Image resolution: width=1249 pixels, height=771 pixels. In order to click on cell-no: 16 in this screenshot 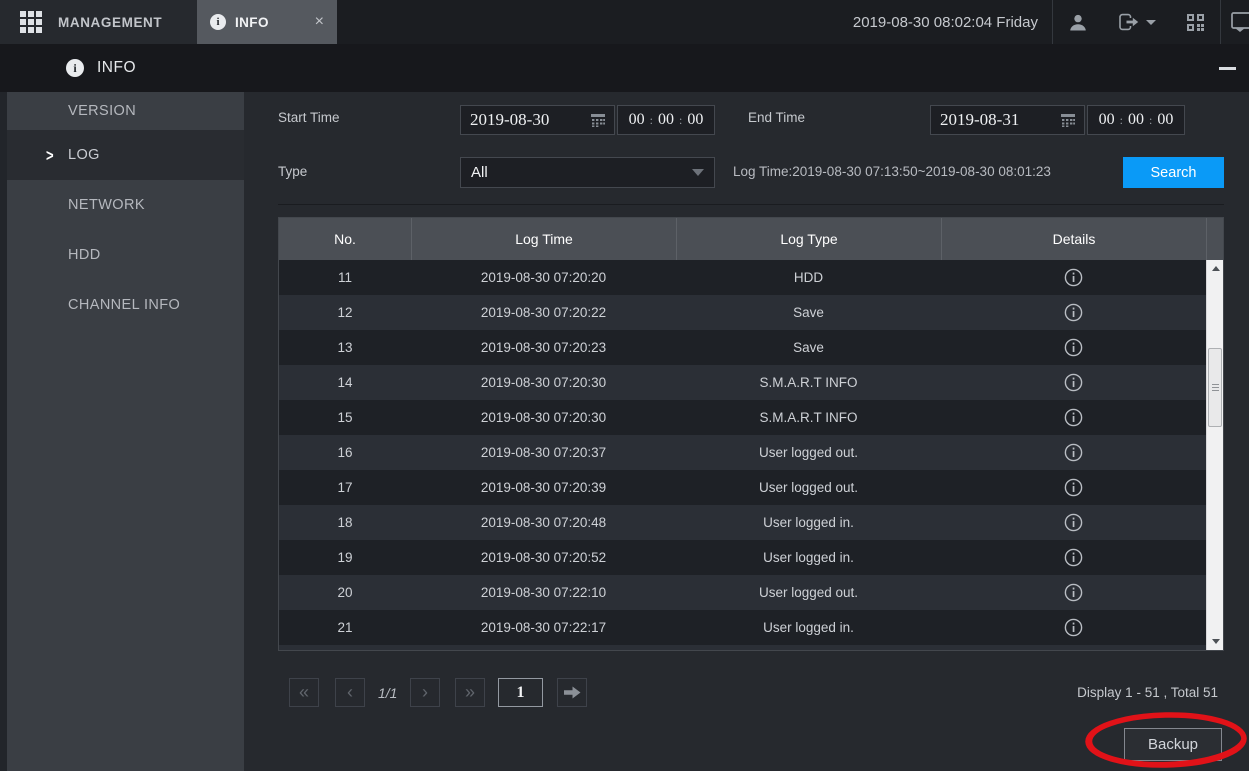, I will do `click(345, 452)`.